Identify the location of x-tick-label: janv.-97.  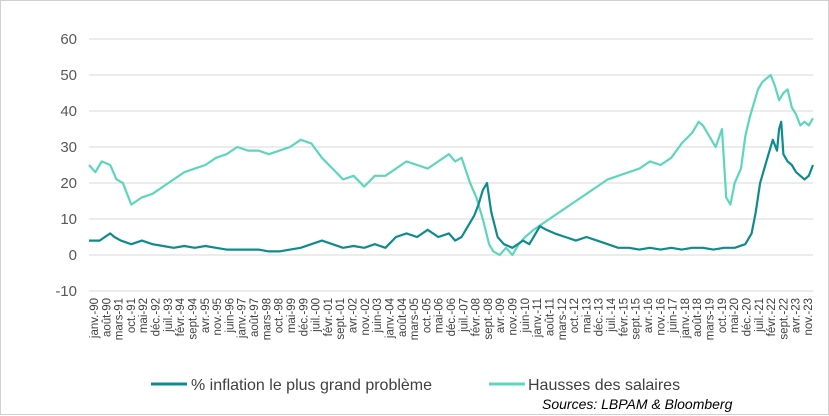
(243, 318).